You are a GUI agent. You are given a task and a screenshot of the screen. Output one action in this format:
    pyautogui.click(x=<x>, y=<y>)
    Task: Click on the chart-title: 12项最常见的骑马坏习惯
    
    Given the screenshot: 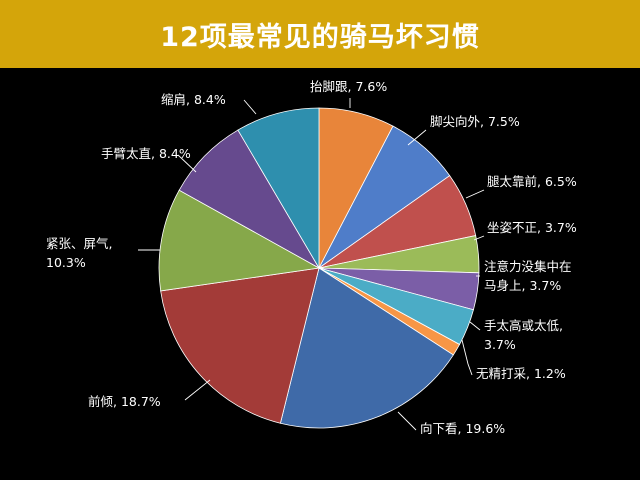 What is the action you would take?
    pyautogui.click(x=320, y=37)
    